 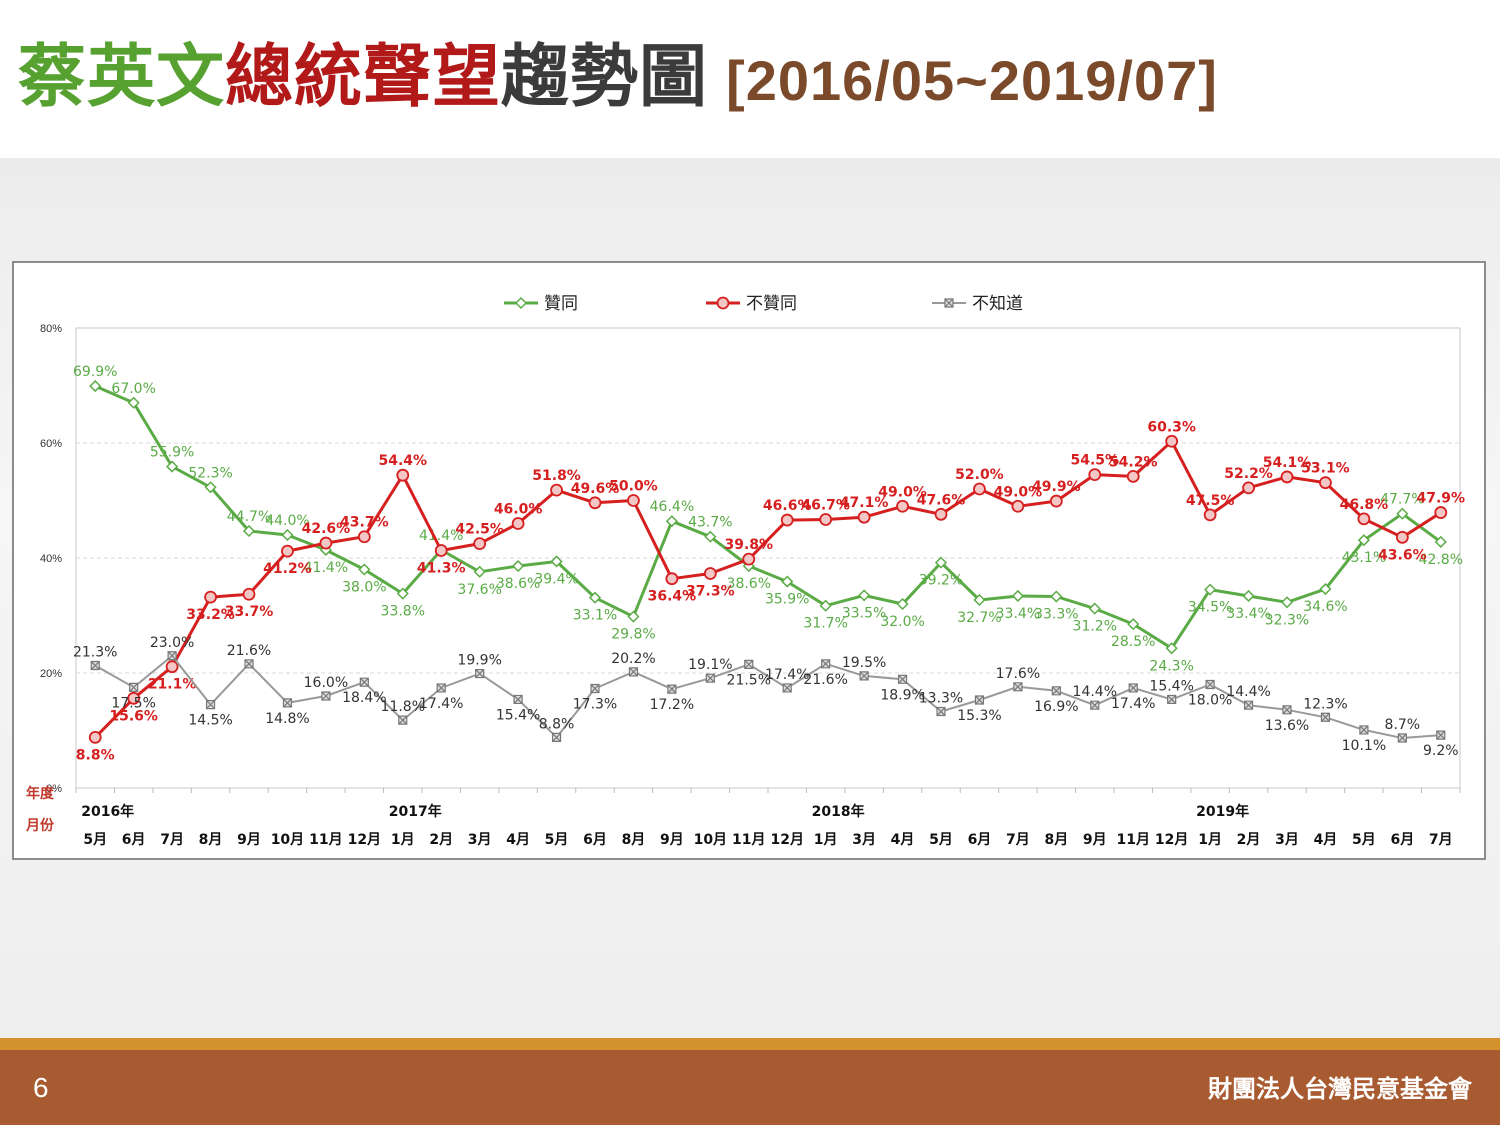 What do you see at coordinates (1018, 492) in the screenshot?
I see `data-label: 49.0%` at bounding box center [1018, 492].